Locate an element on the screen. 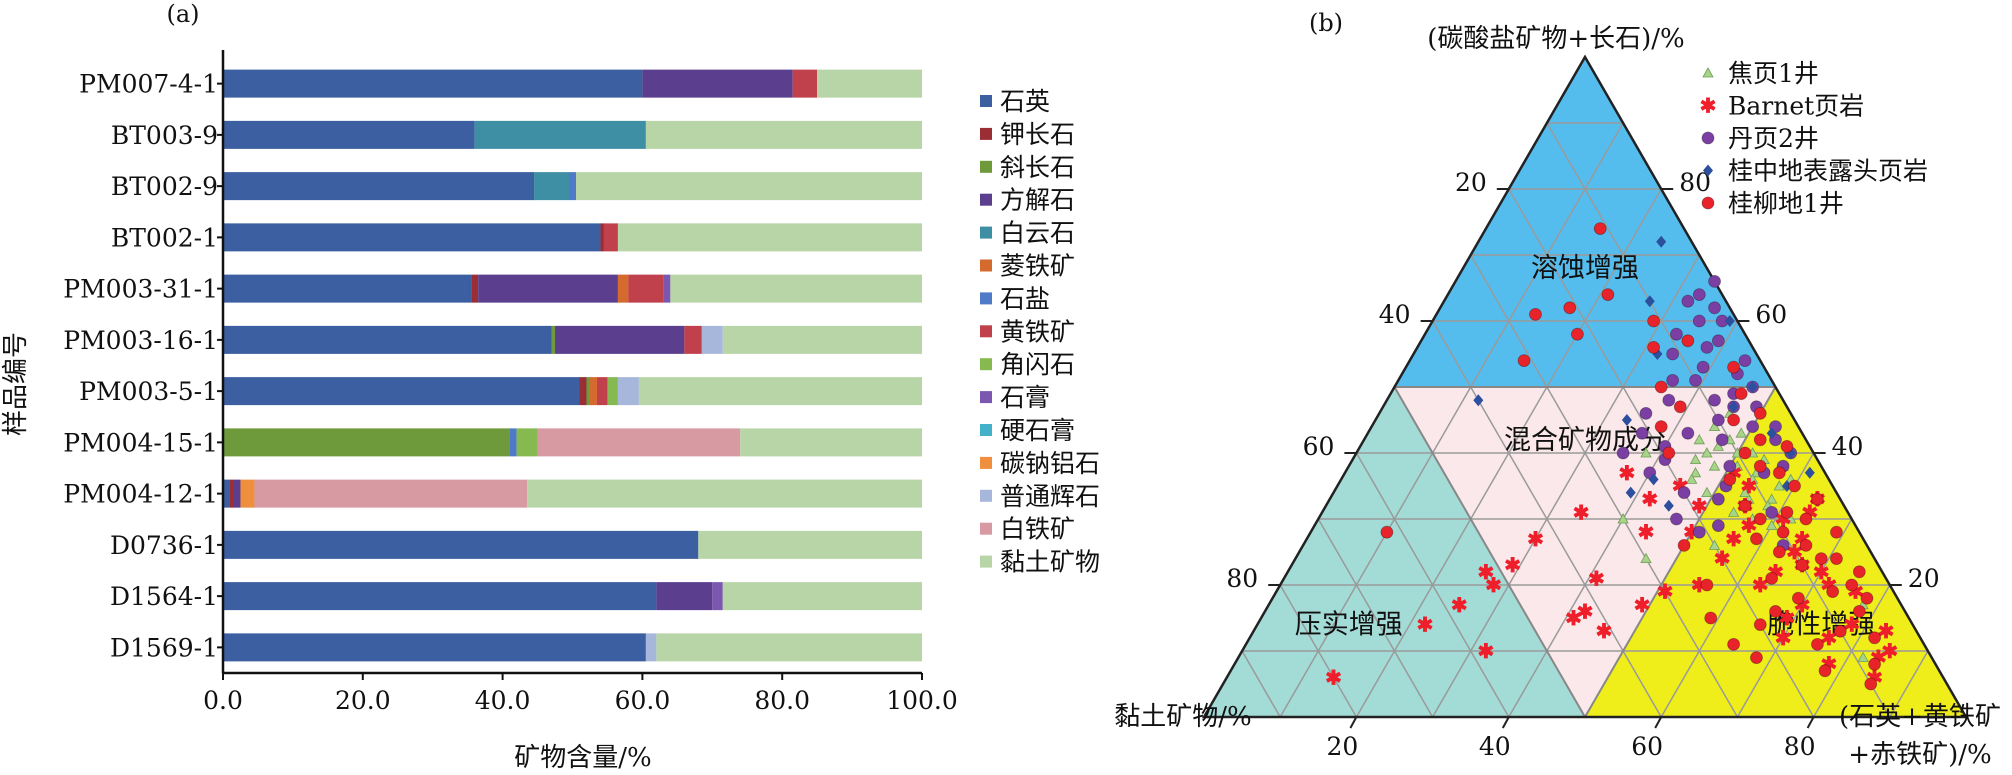  panel-label-b: (b) is located at coordinates (1326, 23).